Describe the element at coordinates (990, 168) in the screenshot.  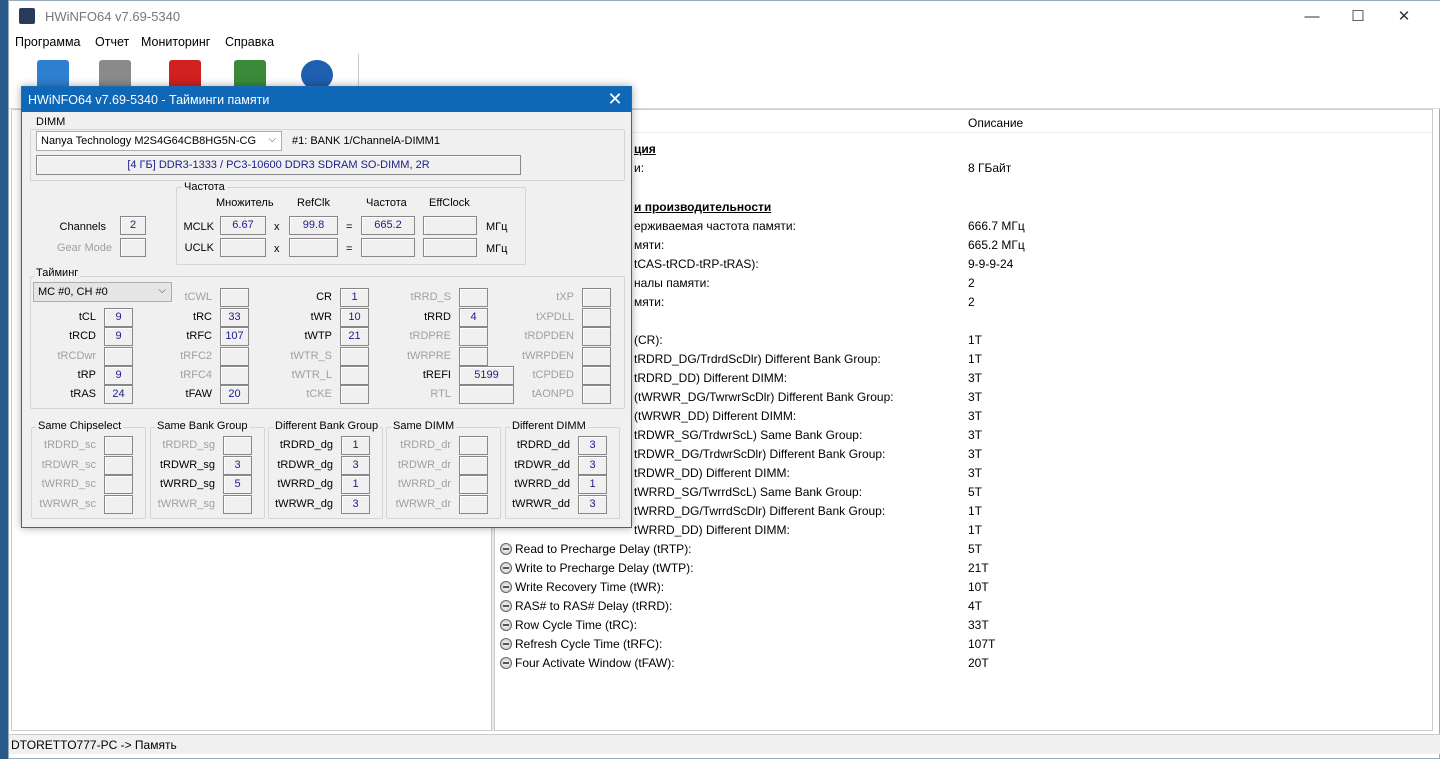
I see `detail-value: 8 ГБайт` at that location.